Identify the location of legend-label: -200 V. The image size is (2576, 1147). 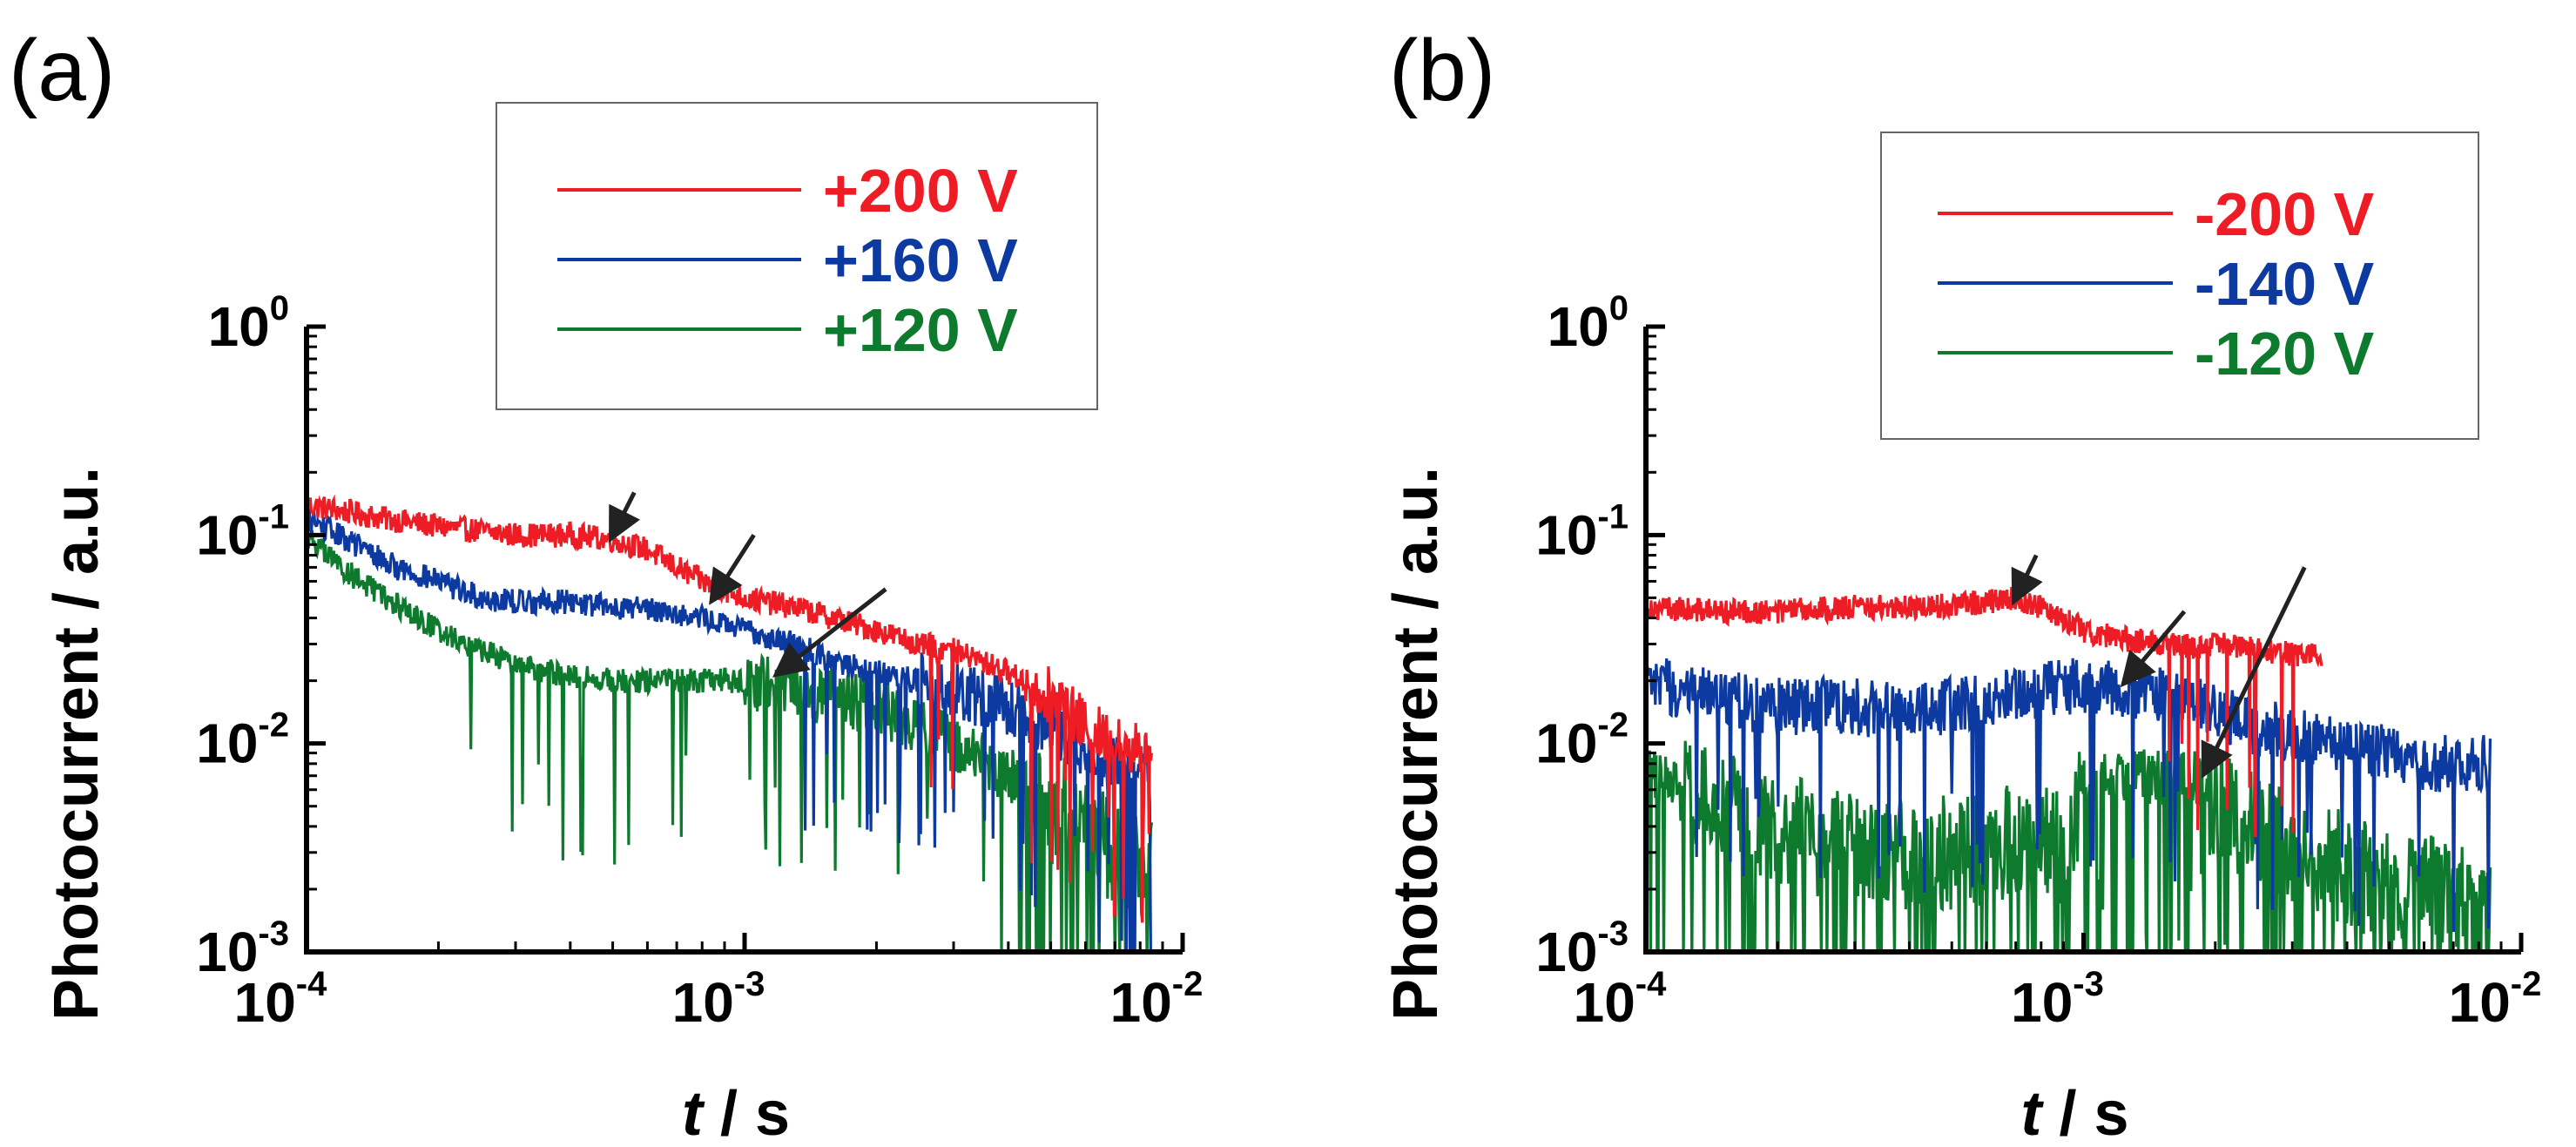
(2285, 214).